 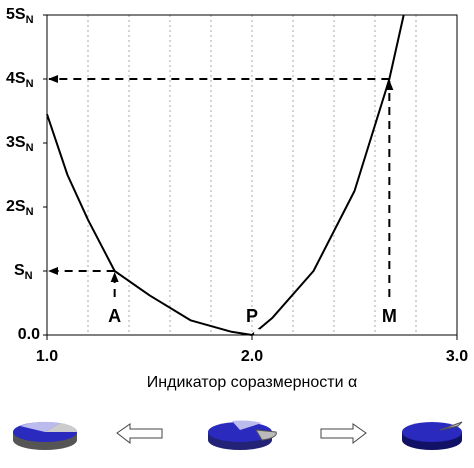 What do you see at coordinates (16, 78) in the screenshot?
I see `y-tick-label-main: 4S` at bounding box center [16, 78].